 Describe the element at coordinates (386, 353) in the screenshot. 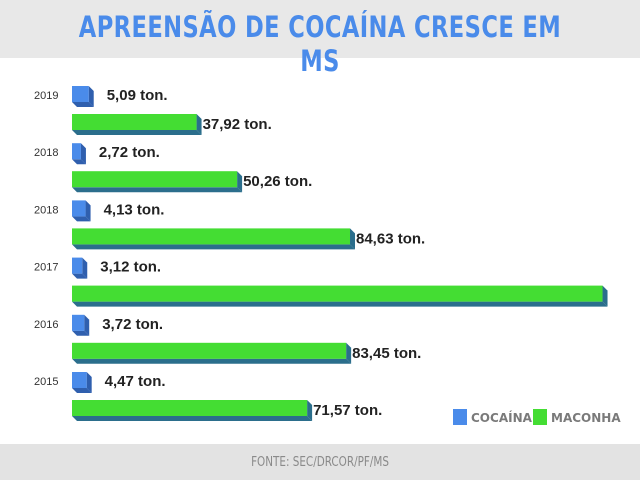

I see `value-label-maconha: 83,45 ton.` at that location.